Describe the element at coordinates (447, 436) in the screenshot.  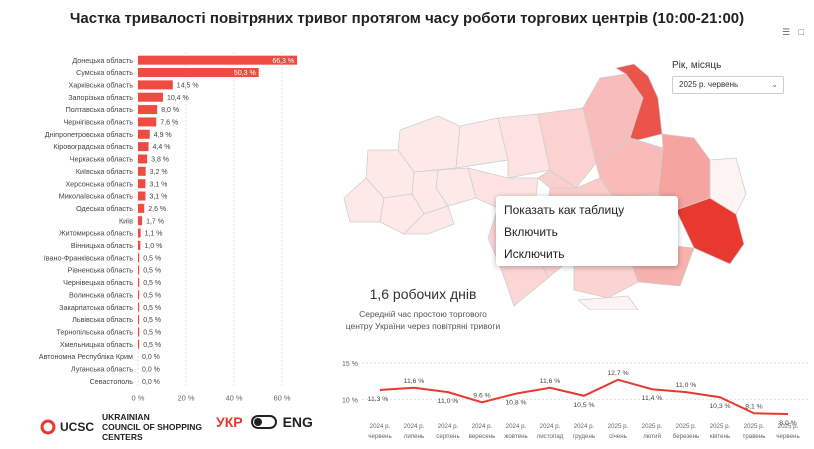
I see `x-tick-label-month: серпень` at that location.